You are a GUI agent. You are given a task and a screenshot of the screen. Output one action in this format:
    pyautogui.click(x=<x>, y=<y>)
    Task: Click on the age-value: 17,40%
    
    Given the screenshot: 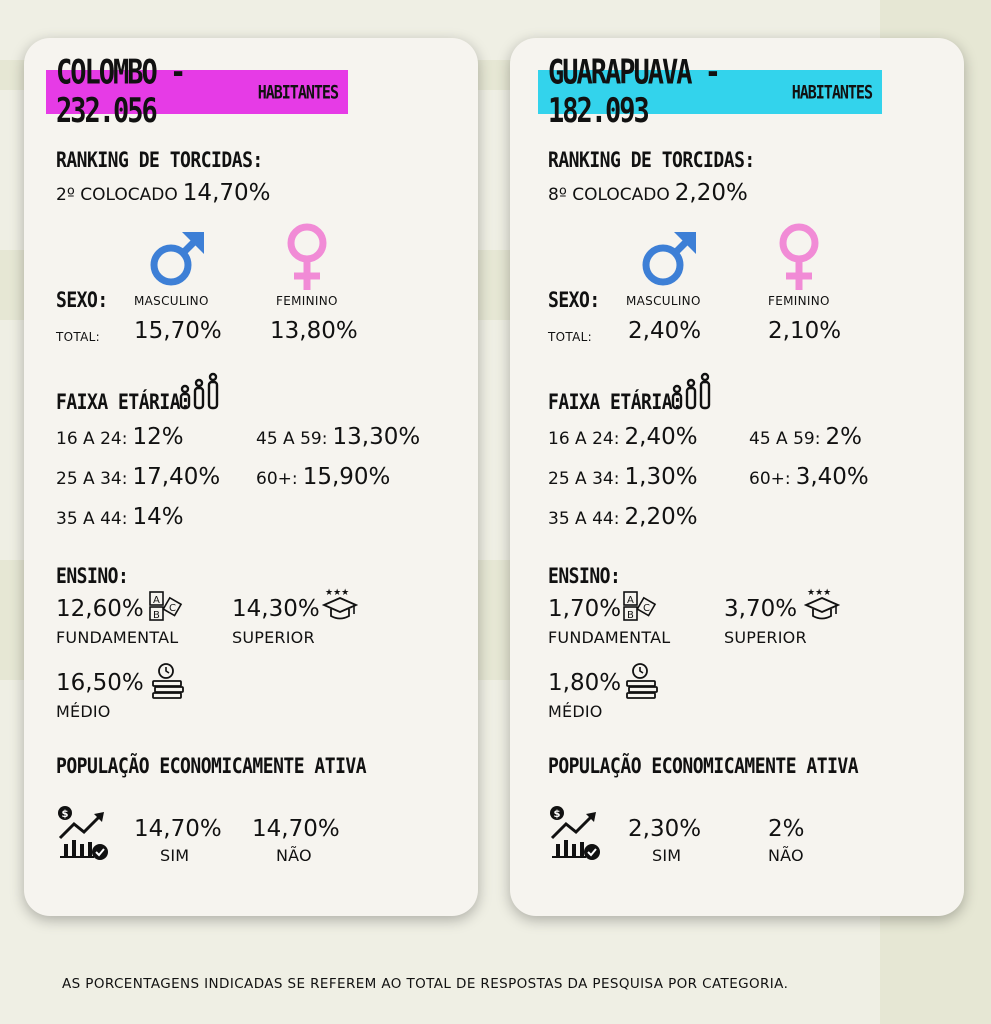 What is the action you would take?
    pyautogui.click(x=176, y=477)
    